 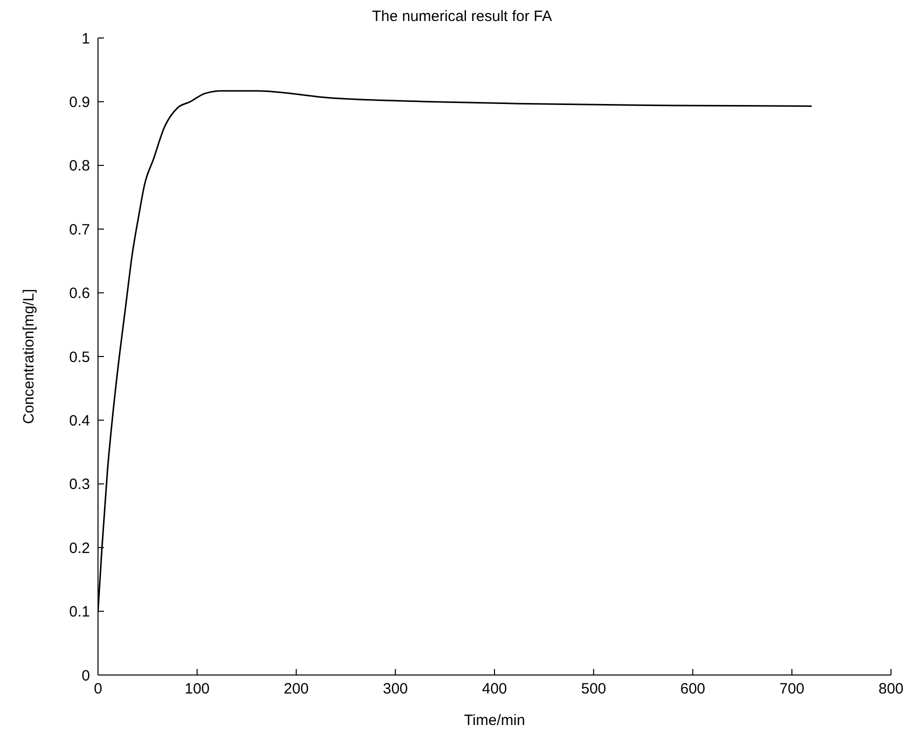 I want to click on x-axis-title: Time/min, so click(x=495, y=720).